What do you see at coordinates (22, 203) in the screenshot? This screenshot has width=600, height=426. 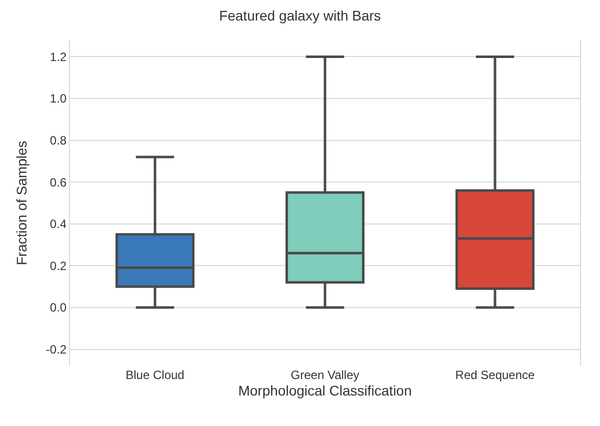 I see `y-axis-title: Fraction of Samples` at bounding box center [22, 203].